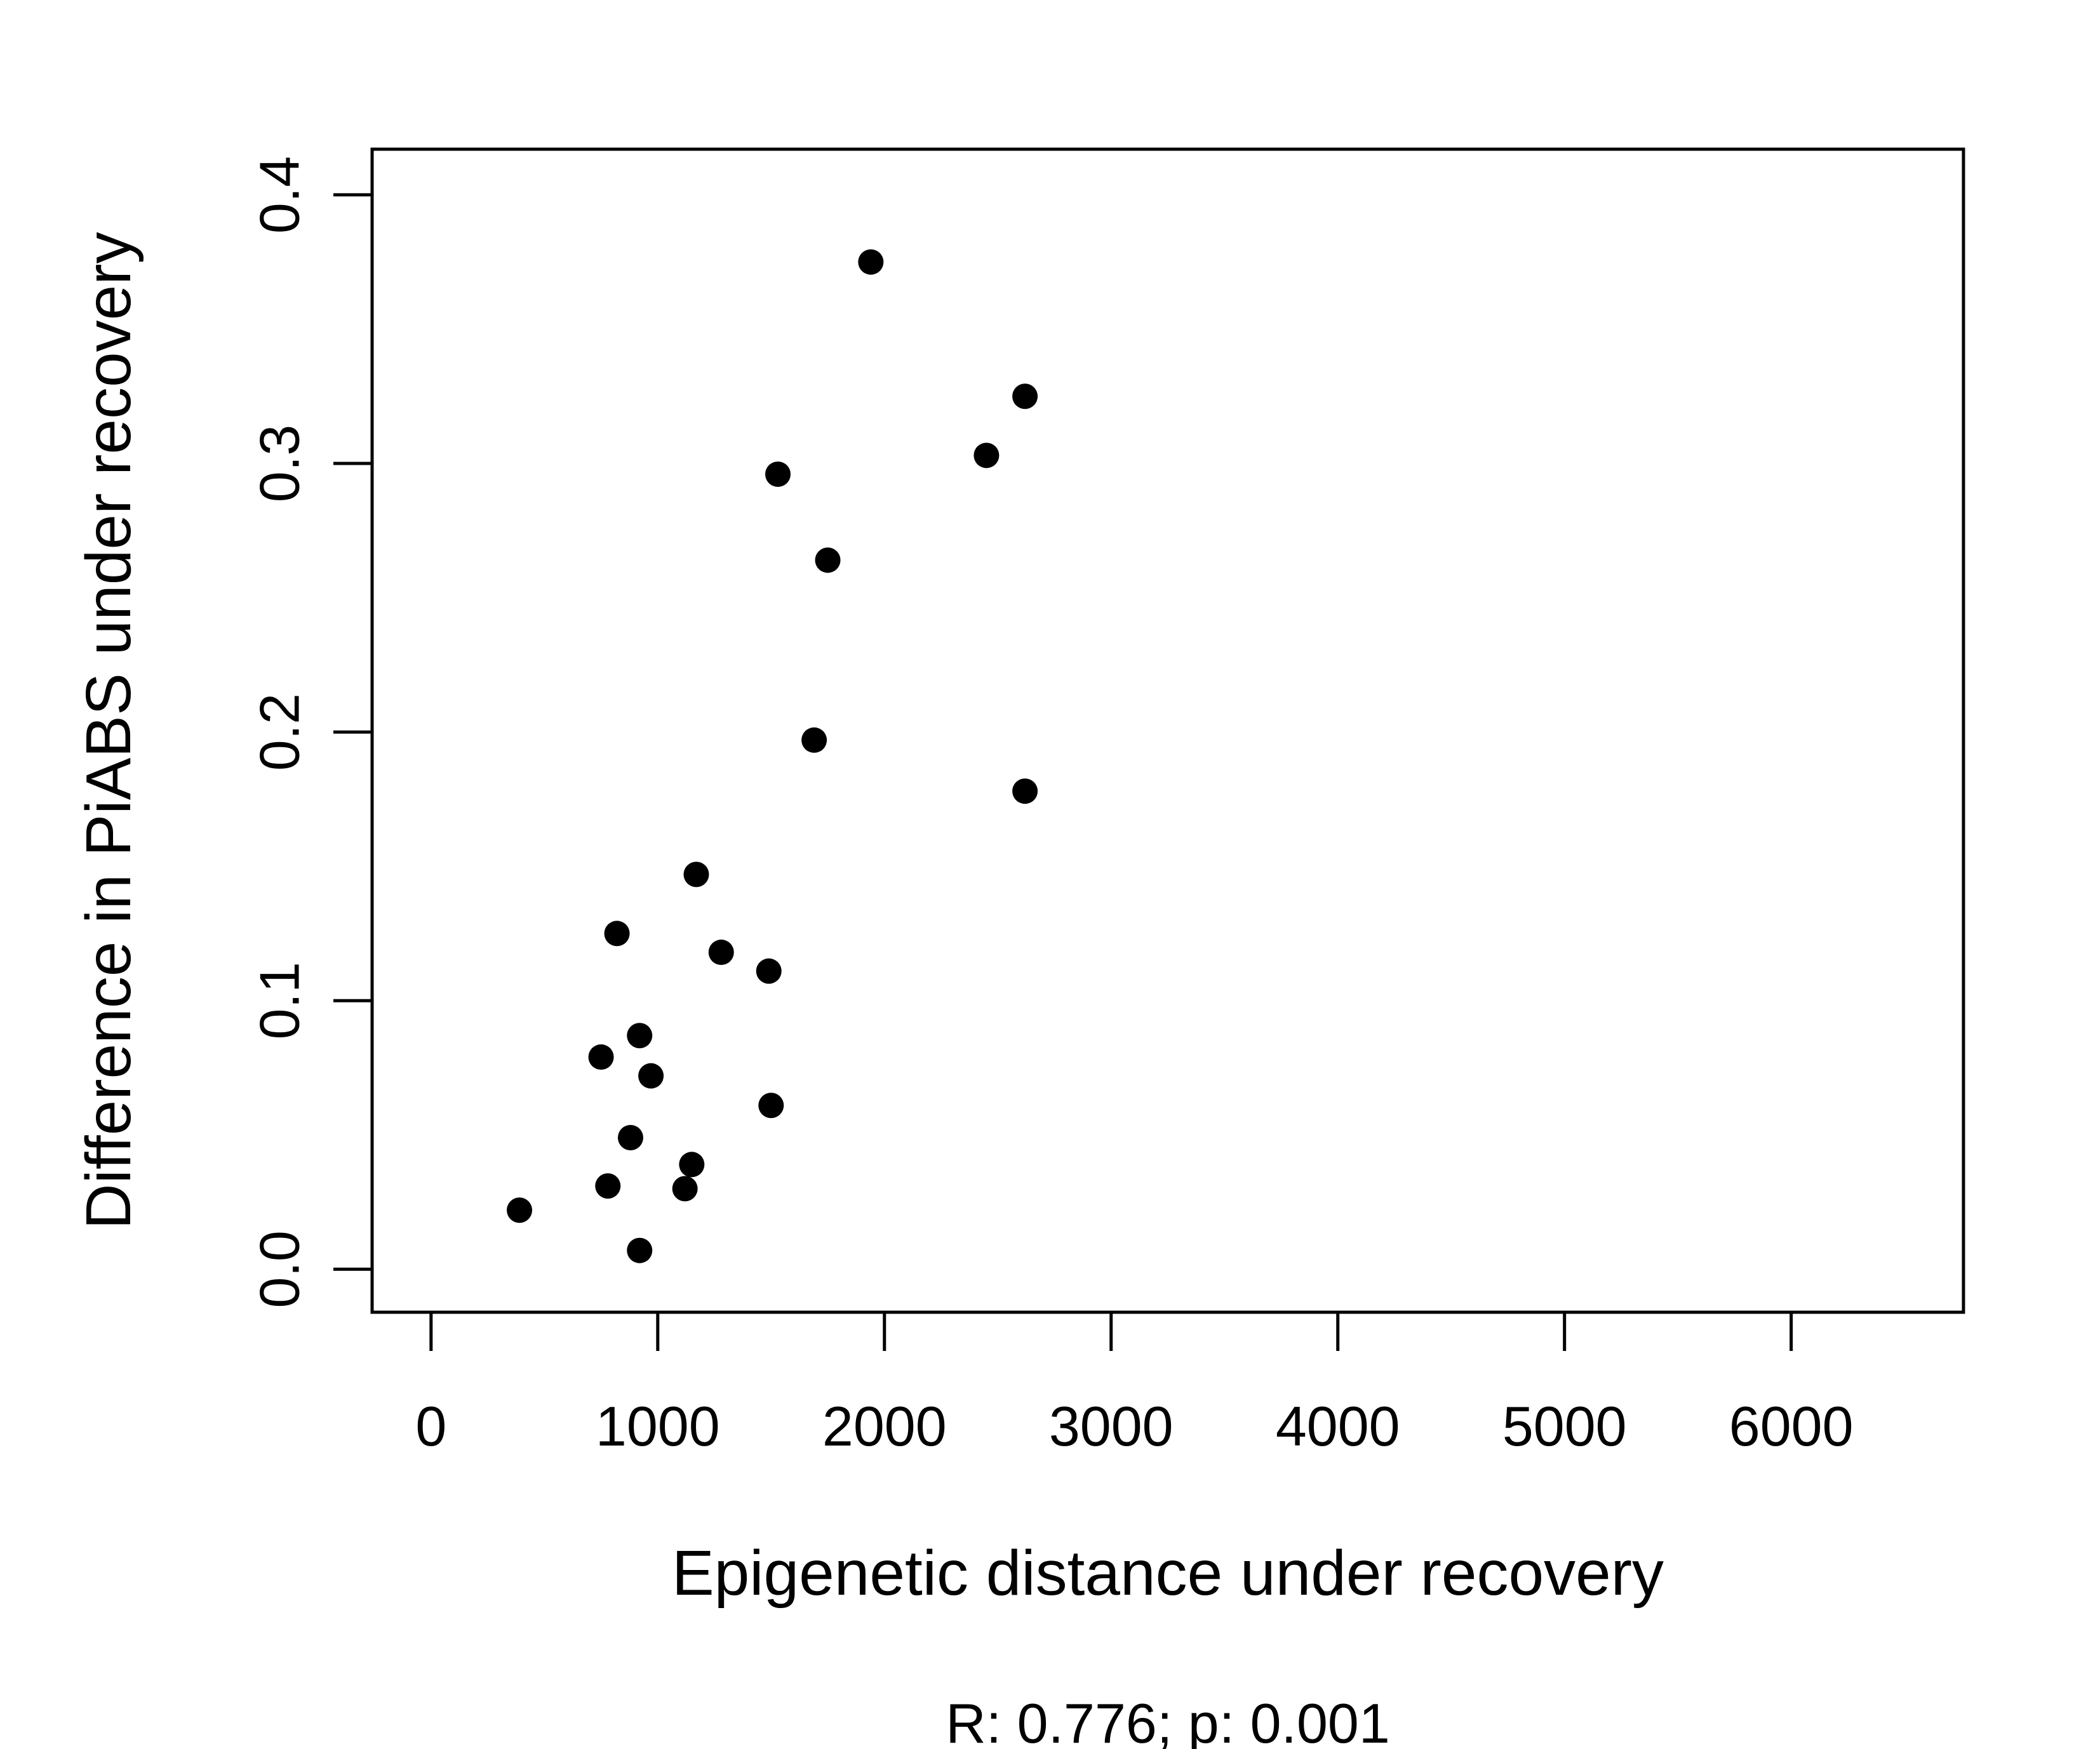  What do you see at coordinates (1111, 1426) in the screenshot?
I see `x-tick-label: 3000` at bounding box center [1111, 1426].